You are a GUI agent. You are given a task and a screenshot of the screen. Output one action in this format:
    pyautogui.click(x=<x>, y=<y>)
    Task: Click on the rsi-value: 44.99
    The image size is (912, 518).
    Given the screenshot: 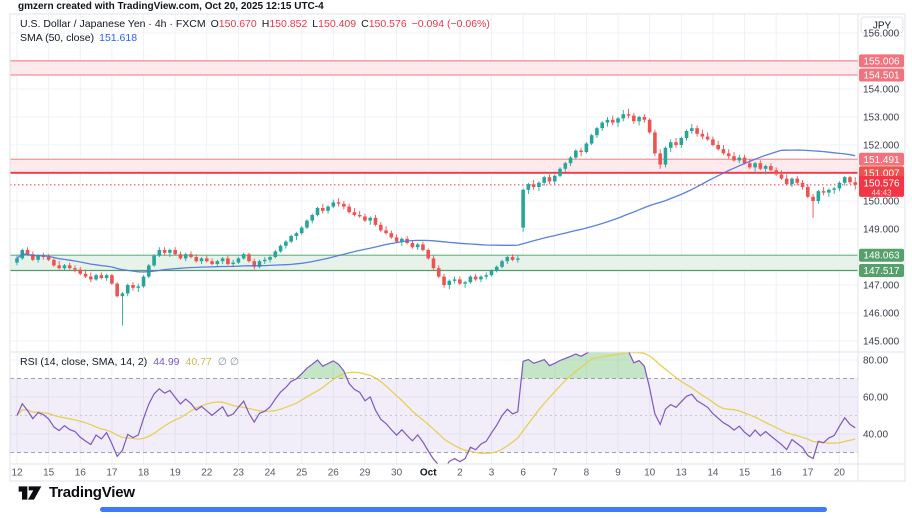 What is the action you would take?
    pyautogui.click(x=166, y=362)
    